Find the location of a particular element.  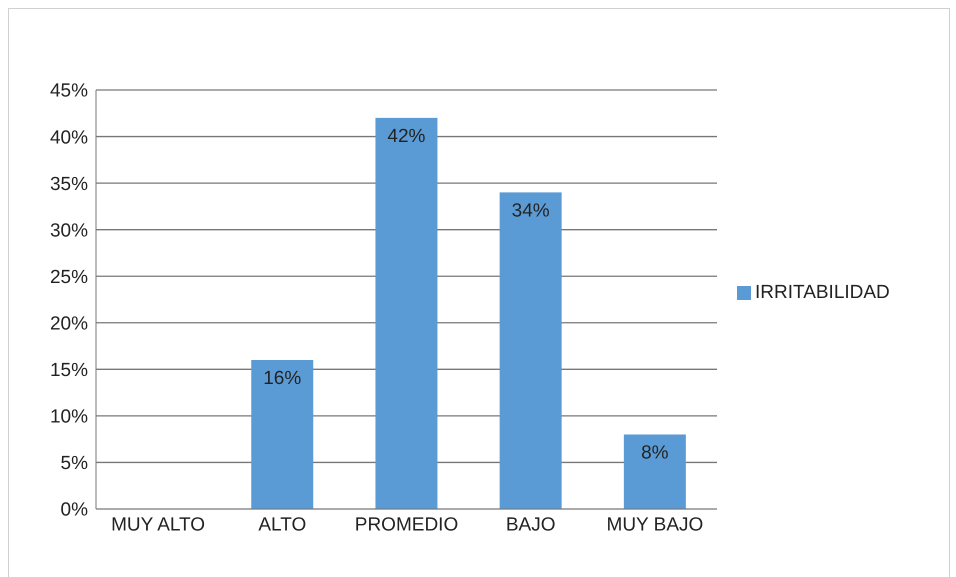

y-tick-label: 15% is located at coordinates (69, 371).